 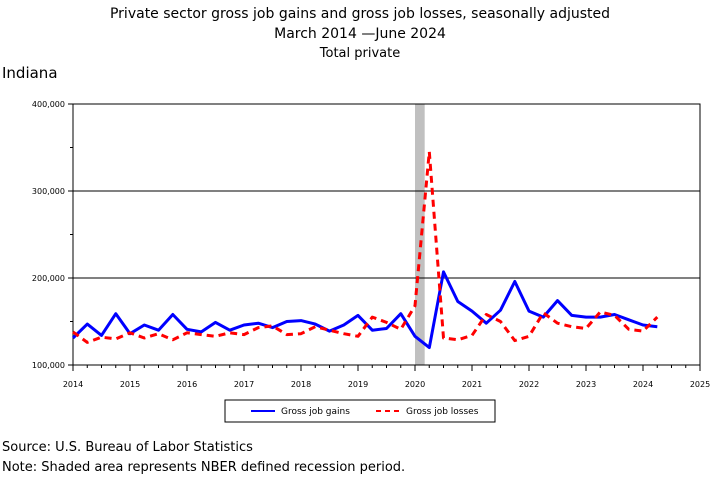 I want to click on x-tick-label: 2018, so click(x=301, y=384).